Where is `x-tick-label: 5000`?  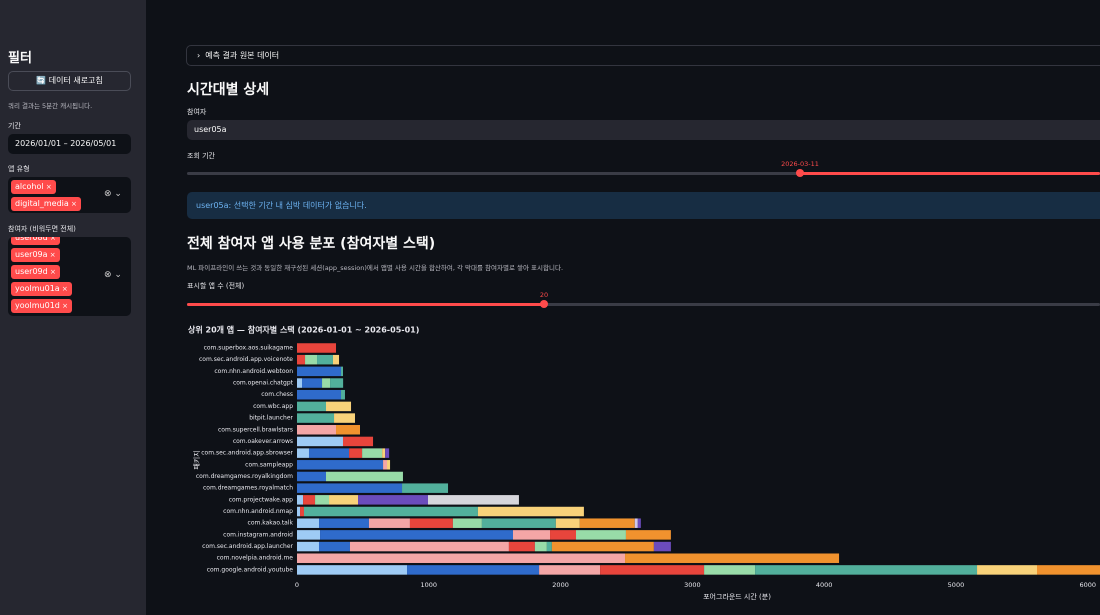
x-tick-label: 5000 is located at coordinates (956, 585).